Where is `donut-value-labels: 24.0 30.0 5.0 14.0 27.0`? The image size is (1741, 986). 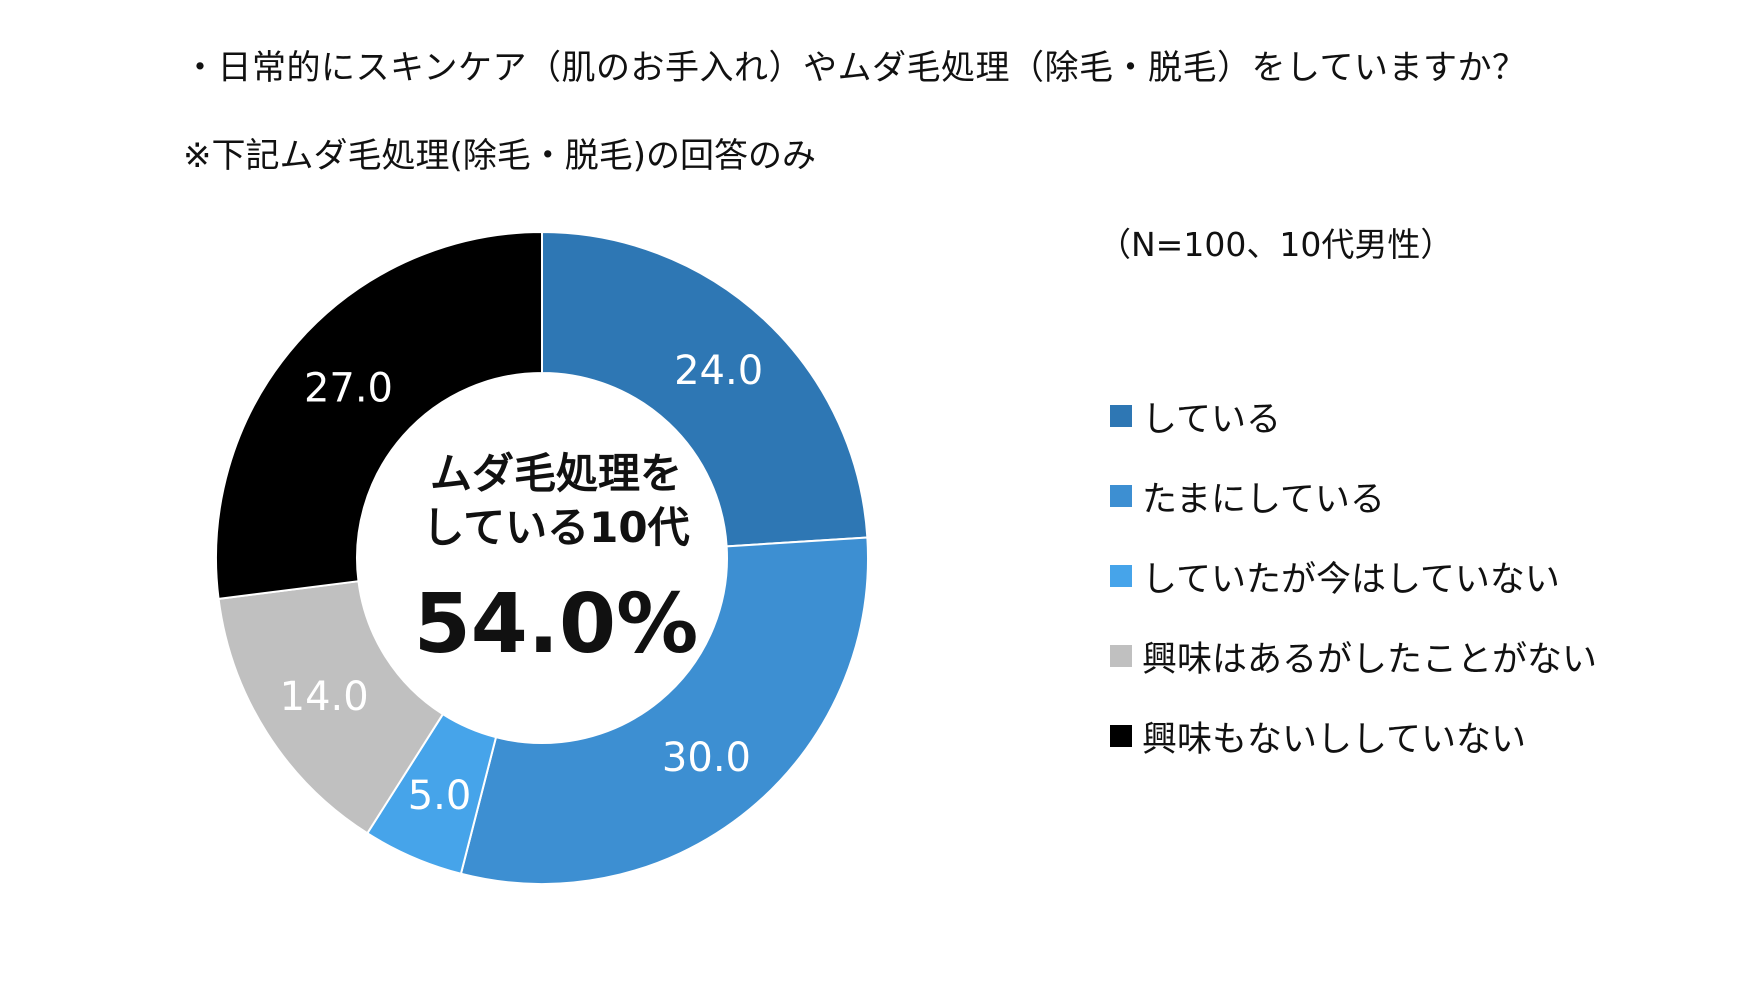
donut-value-labels: 24.0 30.0 5.0 14.0 27.0 is located at coordinates (522, 583).